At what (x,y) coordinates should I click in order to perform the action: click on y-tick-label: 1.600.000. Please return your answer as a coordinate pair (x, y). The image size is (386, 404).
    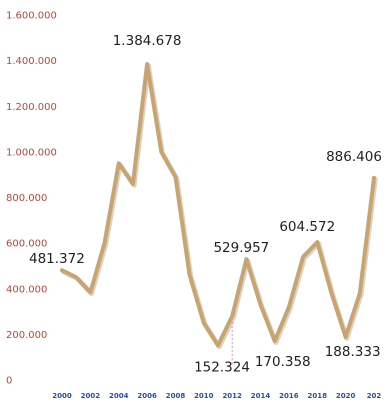
    Looking at the image, I should click on (31, 16).